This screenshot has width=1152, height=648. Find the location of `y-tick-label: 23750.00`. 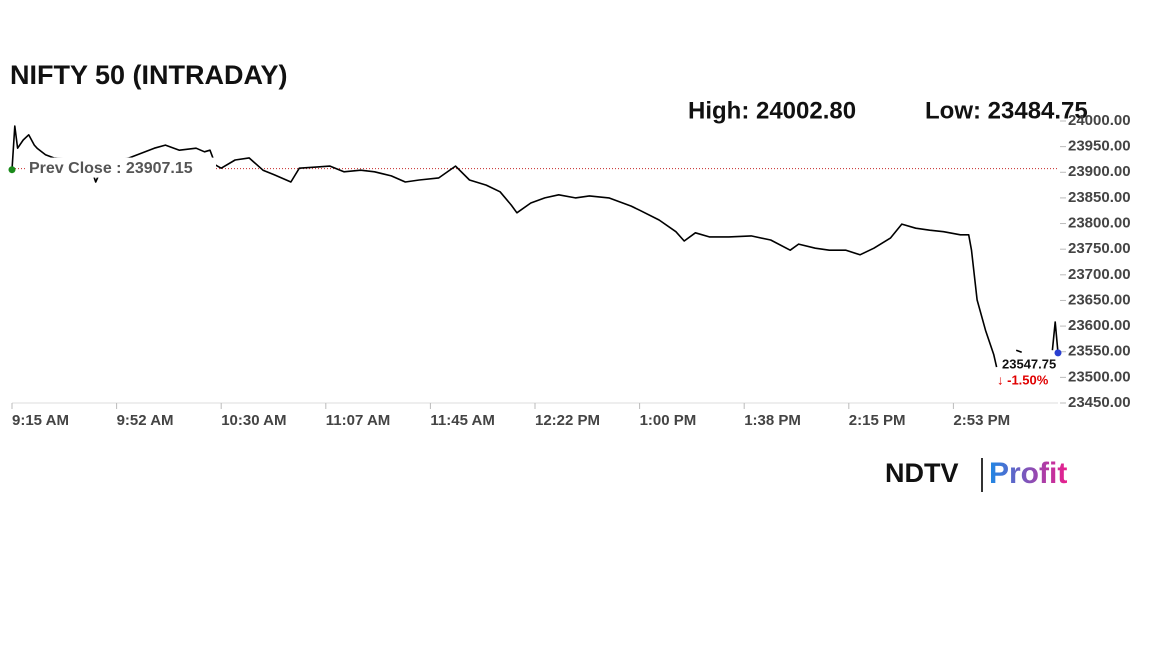

y-tick-label: 23750.00 is located at coordinates (1099, 248).